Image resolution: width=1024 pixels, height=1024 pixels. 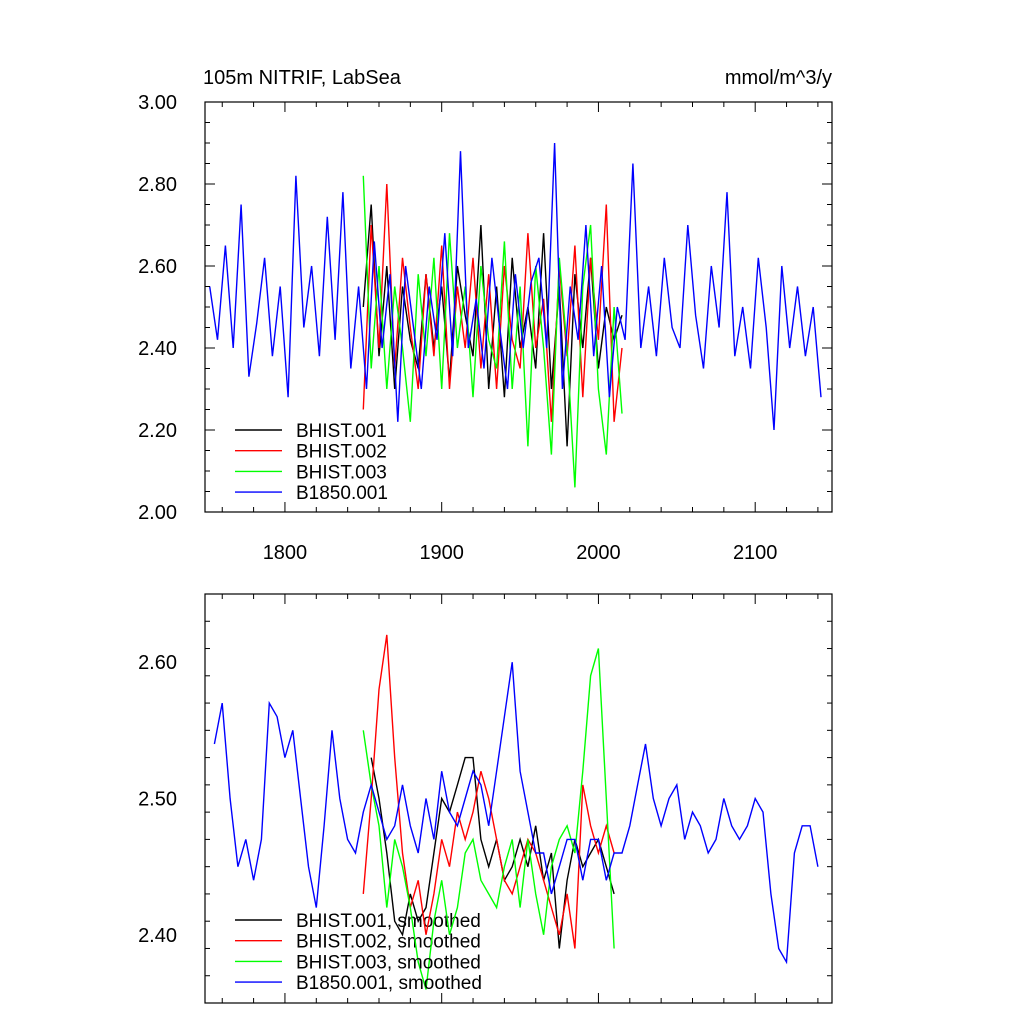 I want to click on y-tick-label: 3.00, so click(x=157, y=103).